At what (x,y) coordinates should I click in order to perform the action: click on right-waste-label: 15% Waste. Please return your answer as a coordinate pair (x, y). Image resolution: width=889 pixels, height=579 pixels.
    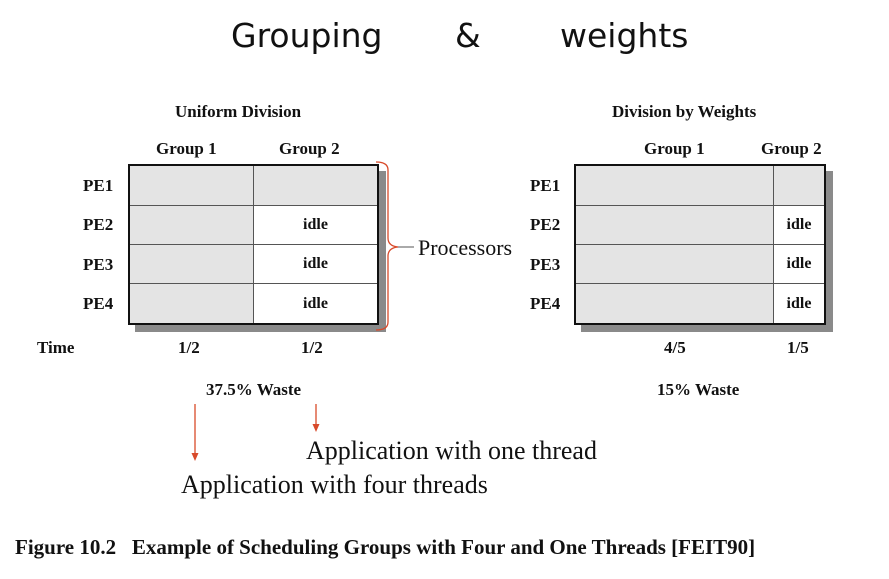
    Looking at the image, I should click on (698, 389).